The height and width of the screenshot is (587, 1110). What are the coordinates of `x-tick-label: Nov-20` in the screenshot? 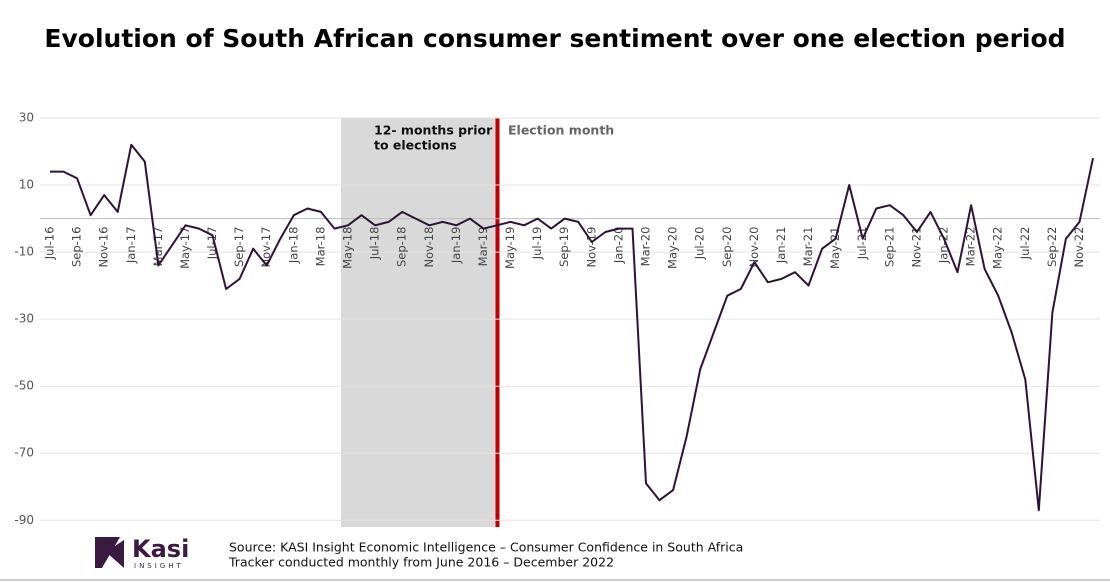 It's located at (754, 247).